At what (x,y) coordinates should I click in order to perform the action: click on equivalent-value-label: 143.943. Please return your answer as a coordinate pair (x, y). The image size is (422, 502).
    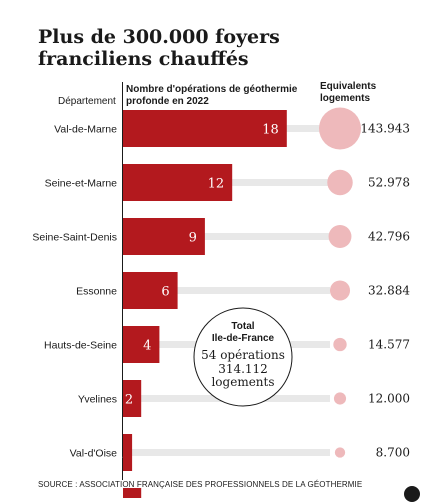
    Looking at the image, I should click on (385, 129).